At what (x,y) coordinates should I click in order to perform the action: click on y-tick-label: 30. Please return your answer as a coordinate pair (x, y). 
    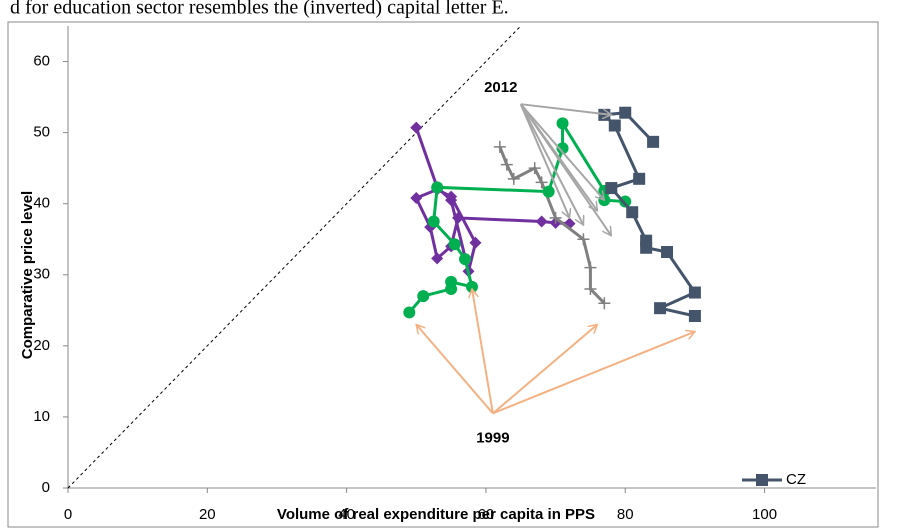
    Looking at the image, I should click on (41, 274).